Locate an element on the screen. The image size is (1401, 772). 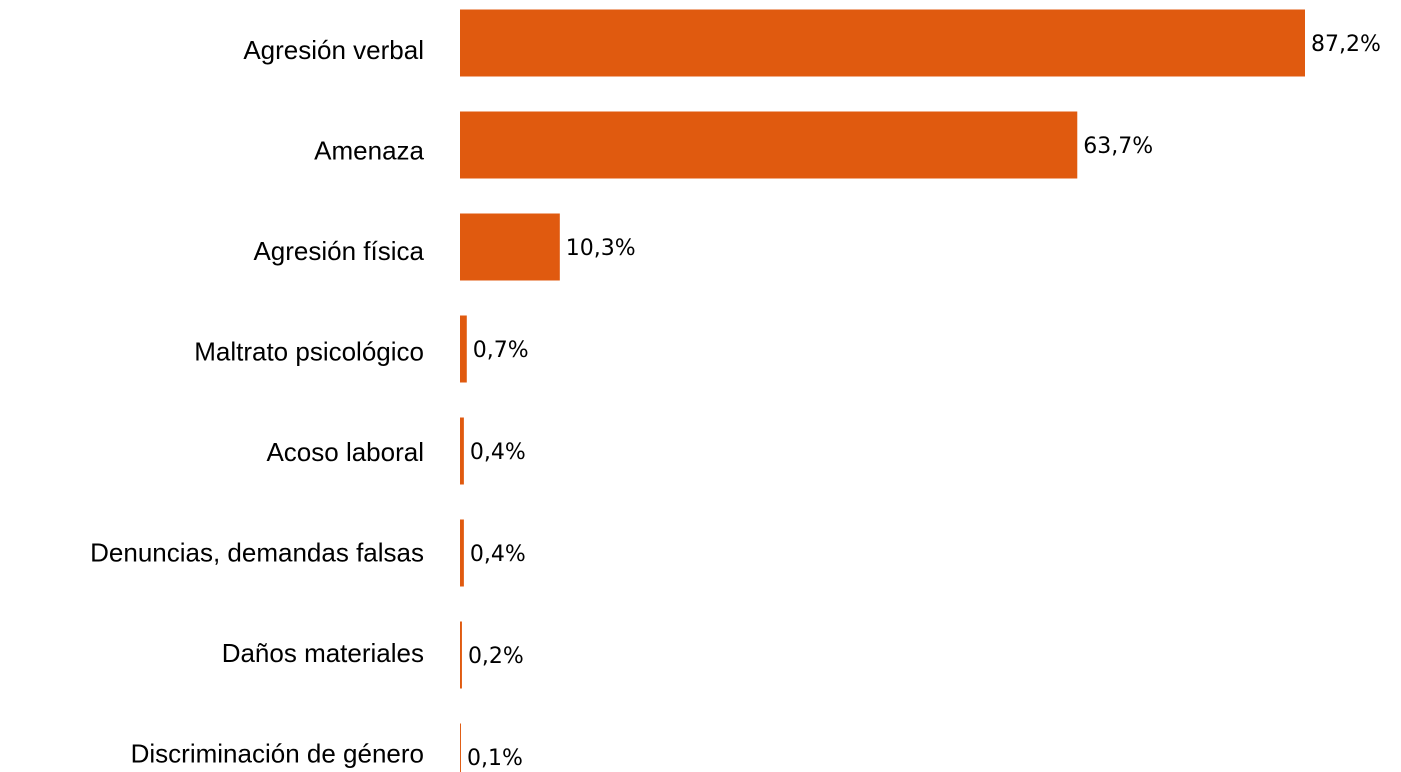
category-label: Discriminación de género is located at coordinates (277, 753).